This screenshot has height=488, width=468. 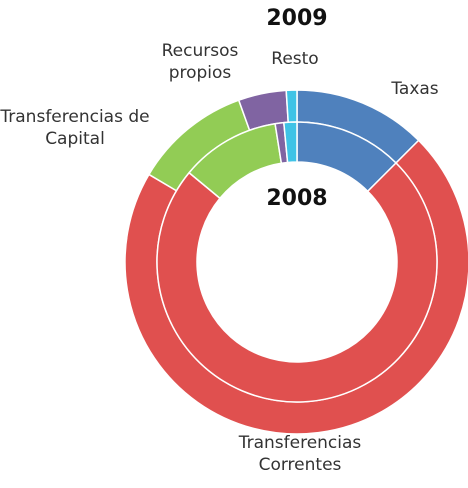 What do you see at coordinates (297, 18) in the screenshot?
I see `outer-ring-label: 2009` at bounding box center [297, 18].